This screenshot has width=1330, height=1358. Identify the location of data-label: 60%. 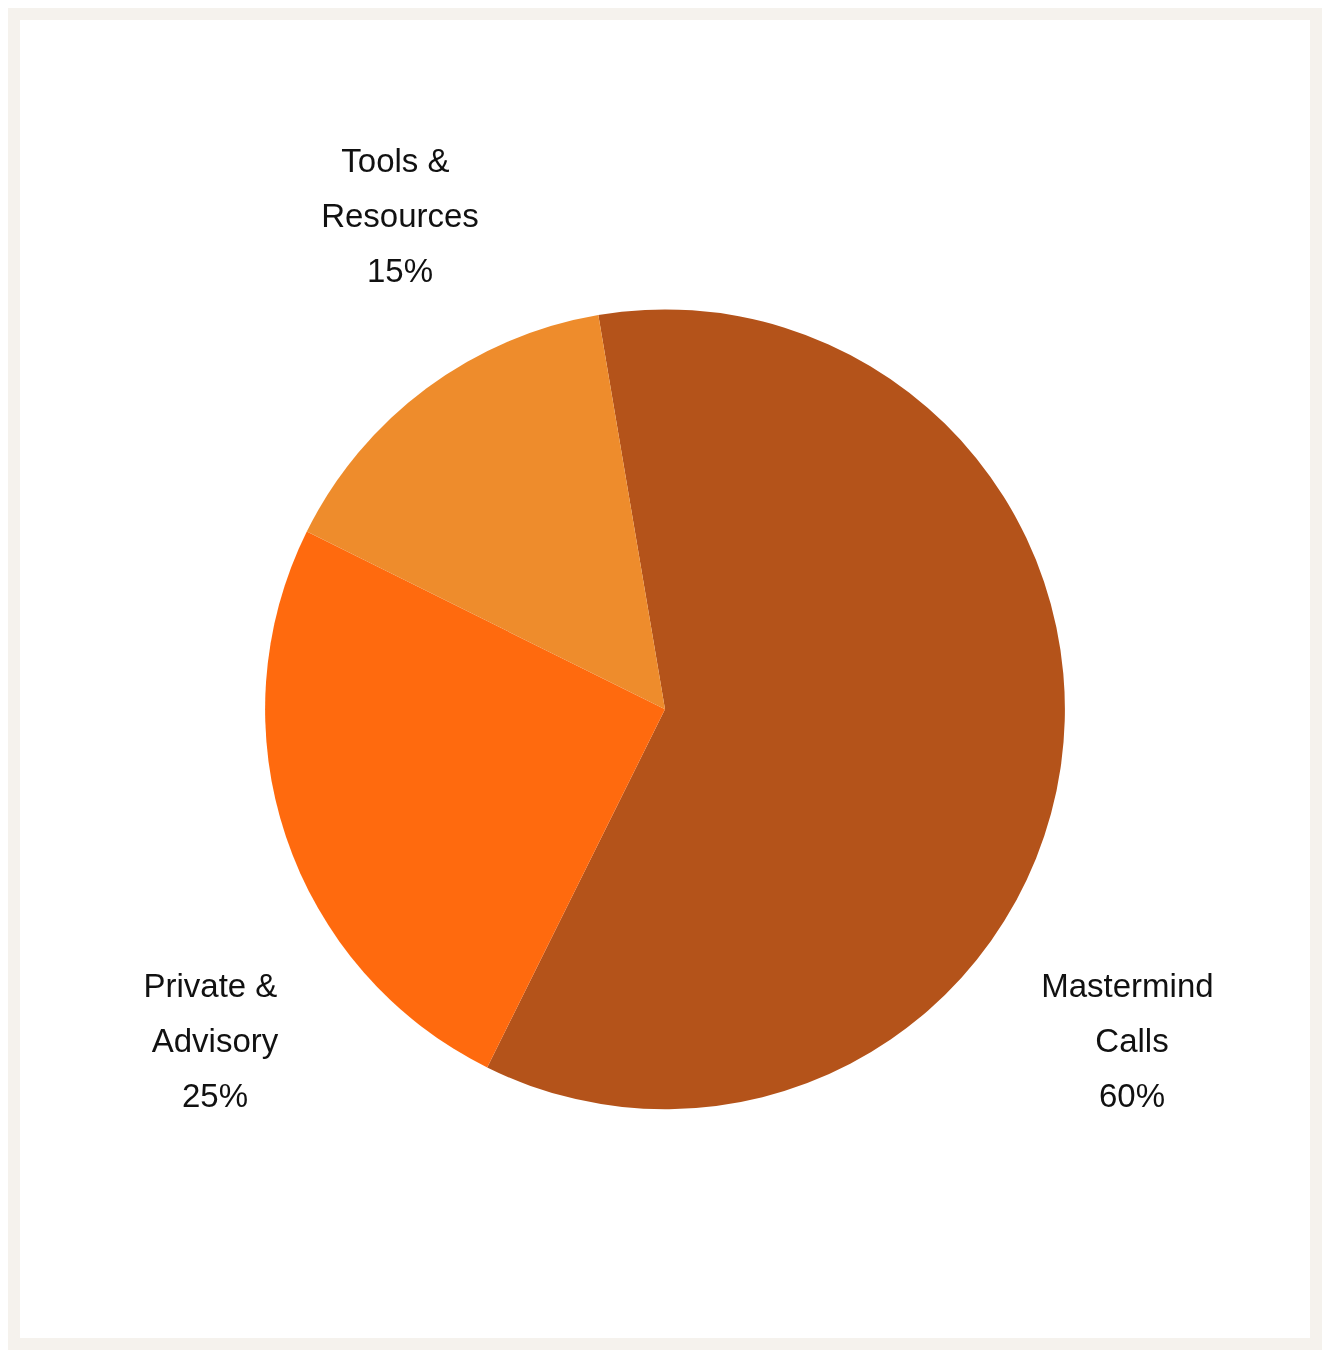
(1132, 1095).